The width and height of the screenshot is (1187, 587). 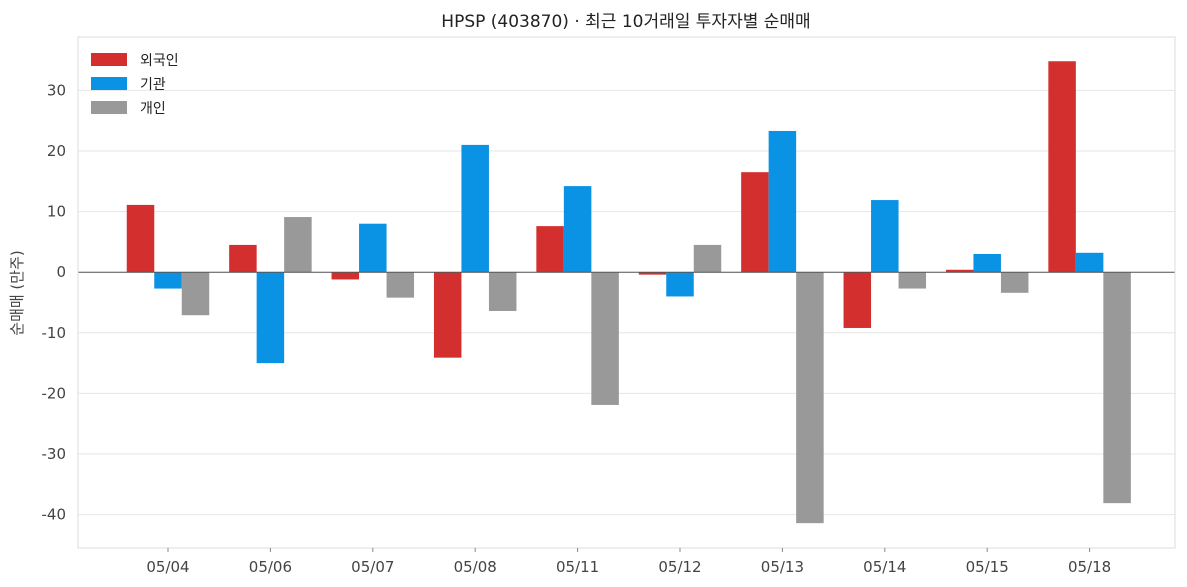 What do you see at coordinates (884, 567) in the screenshot?
I see `x-tick-label: 05/14` at bounding box center [884, 567].